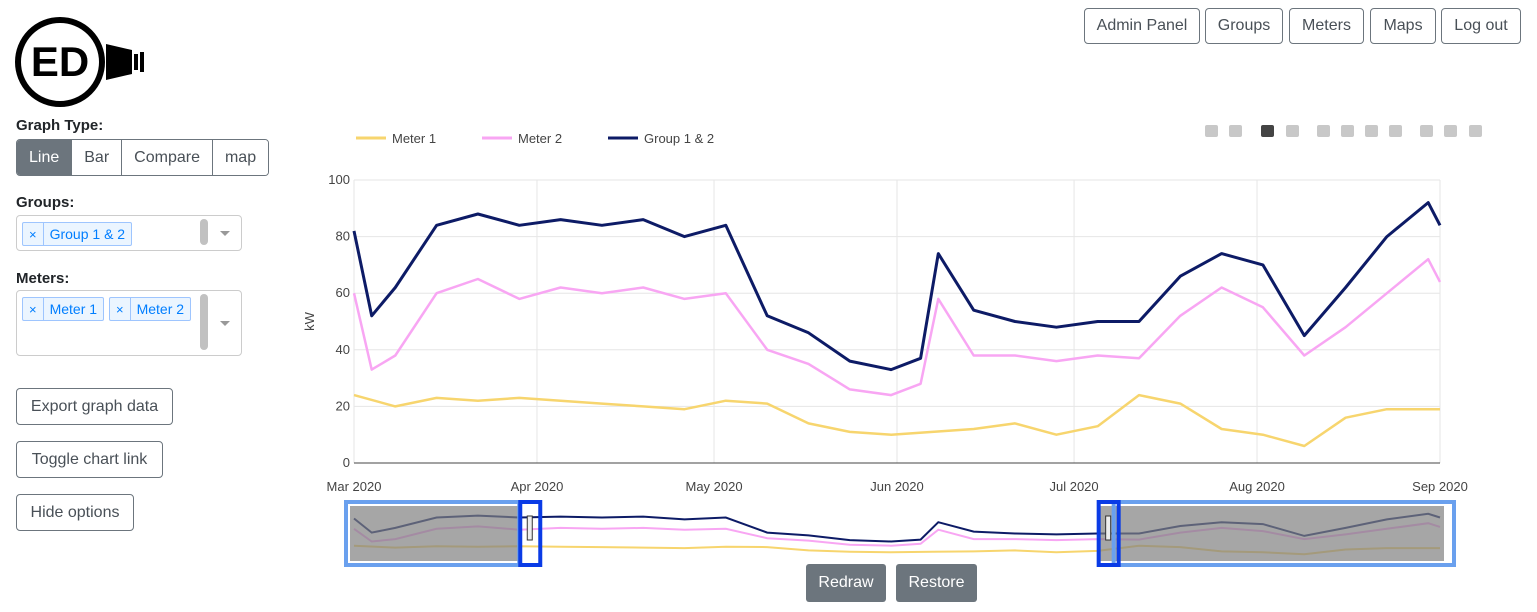 The image size is (1537, 612). I want to click on log-out-button: Log out, so click(1481, 26).